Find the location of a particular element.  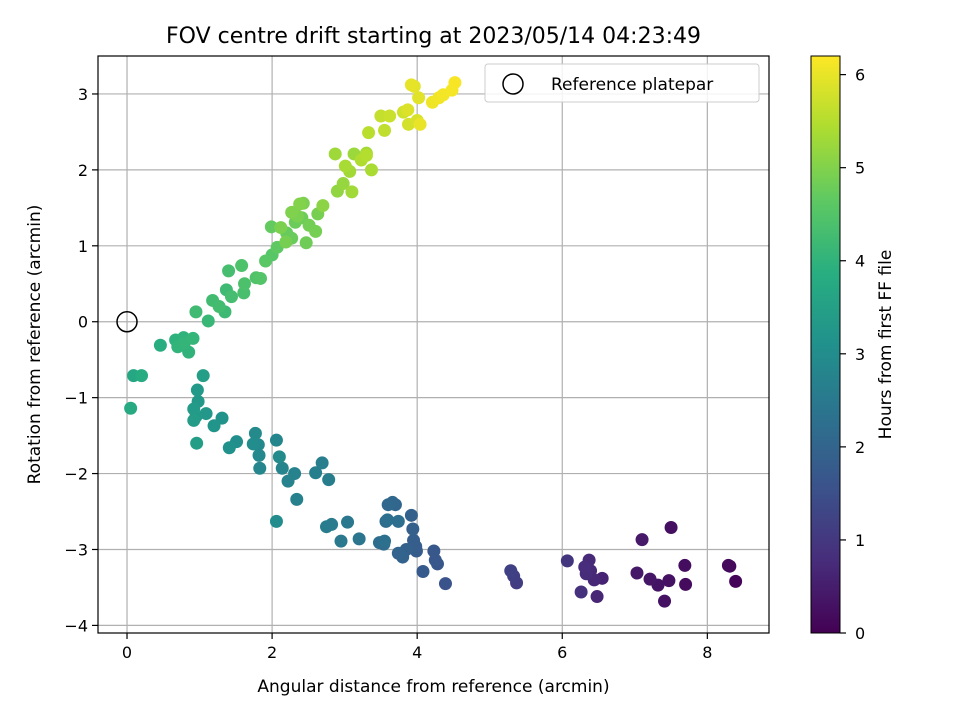

y-axis-label: Rotation from reference (arcmin) is located at coordinates (35, 345).